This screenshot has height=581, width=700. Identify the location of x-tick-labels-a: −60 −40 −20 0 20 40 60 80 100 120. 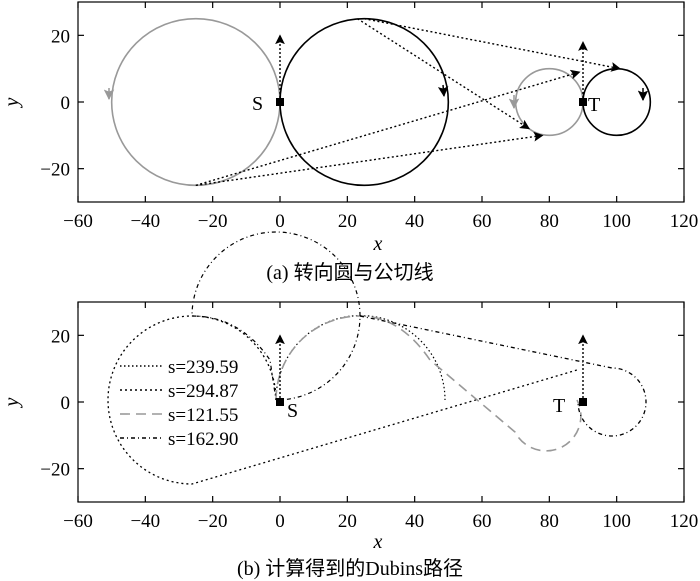
(380, 221).